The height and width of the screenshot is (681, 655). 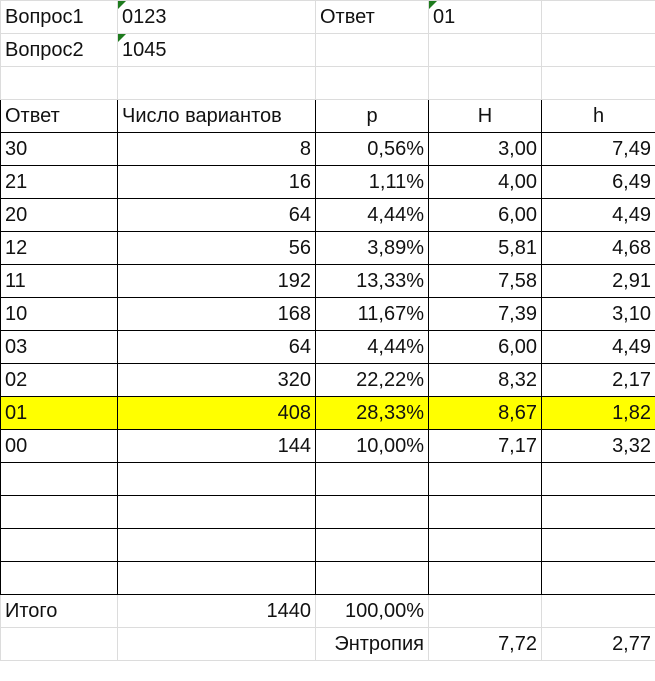 I want to click on cell-H: 4,00, so click(x=485, y=182).